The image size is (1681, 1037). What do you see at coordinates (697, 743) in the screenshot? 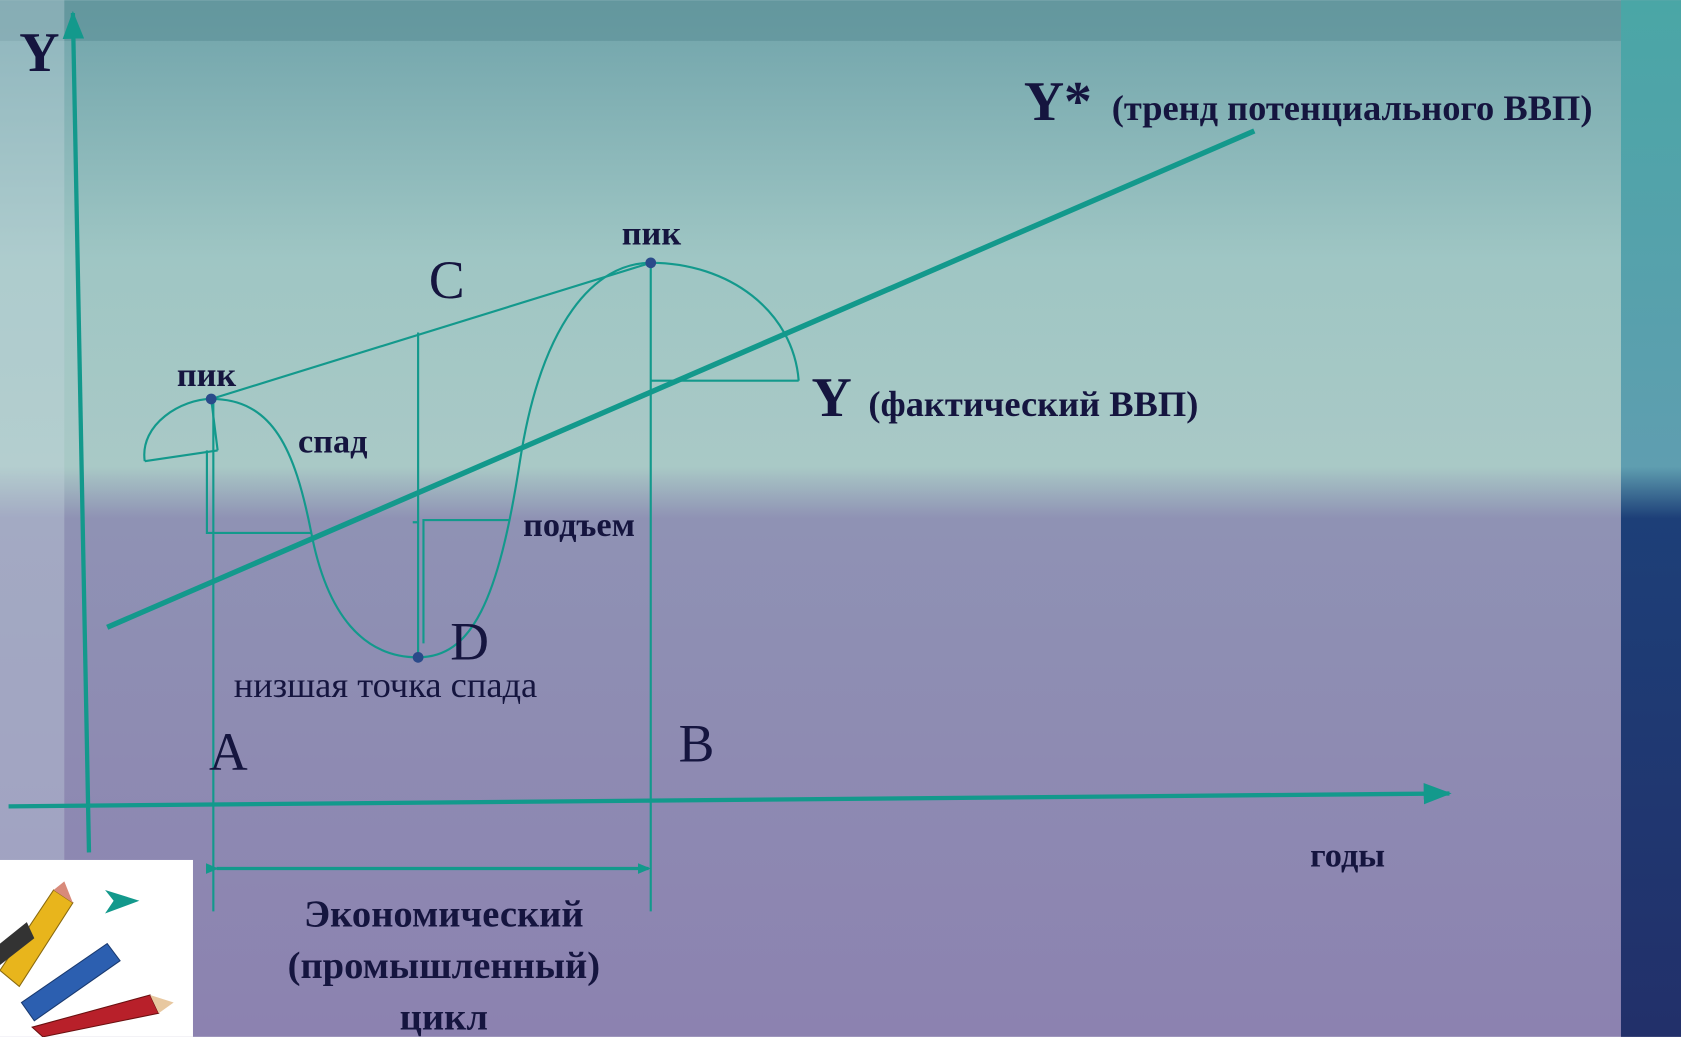
I see `point-label: B` at bounding box center [697, 743].